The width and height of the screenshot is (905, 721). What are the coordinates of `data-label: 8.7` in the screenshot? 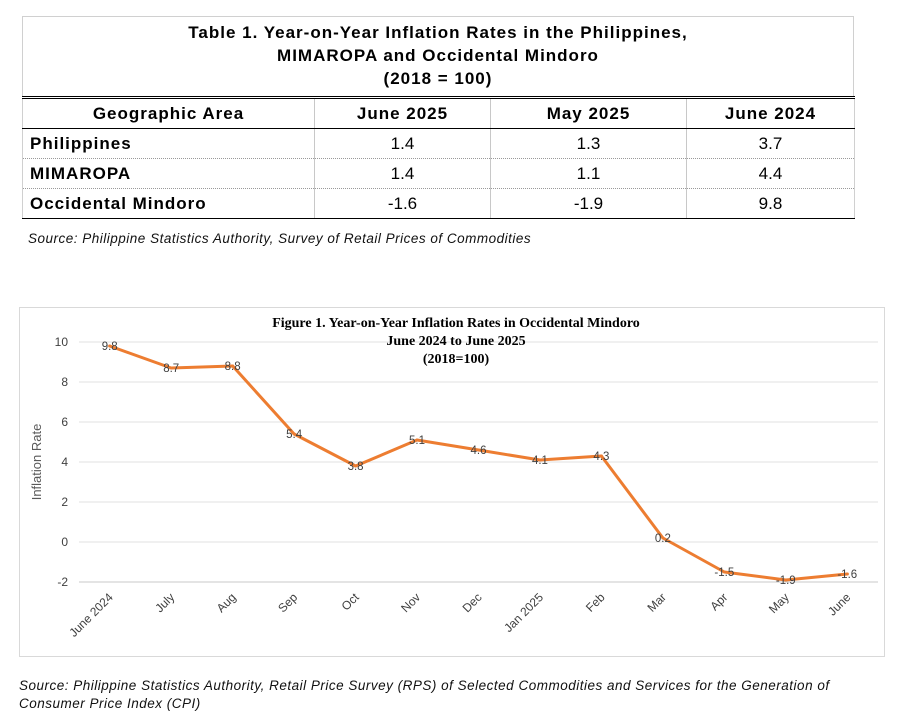 It's located at (171, 369).